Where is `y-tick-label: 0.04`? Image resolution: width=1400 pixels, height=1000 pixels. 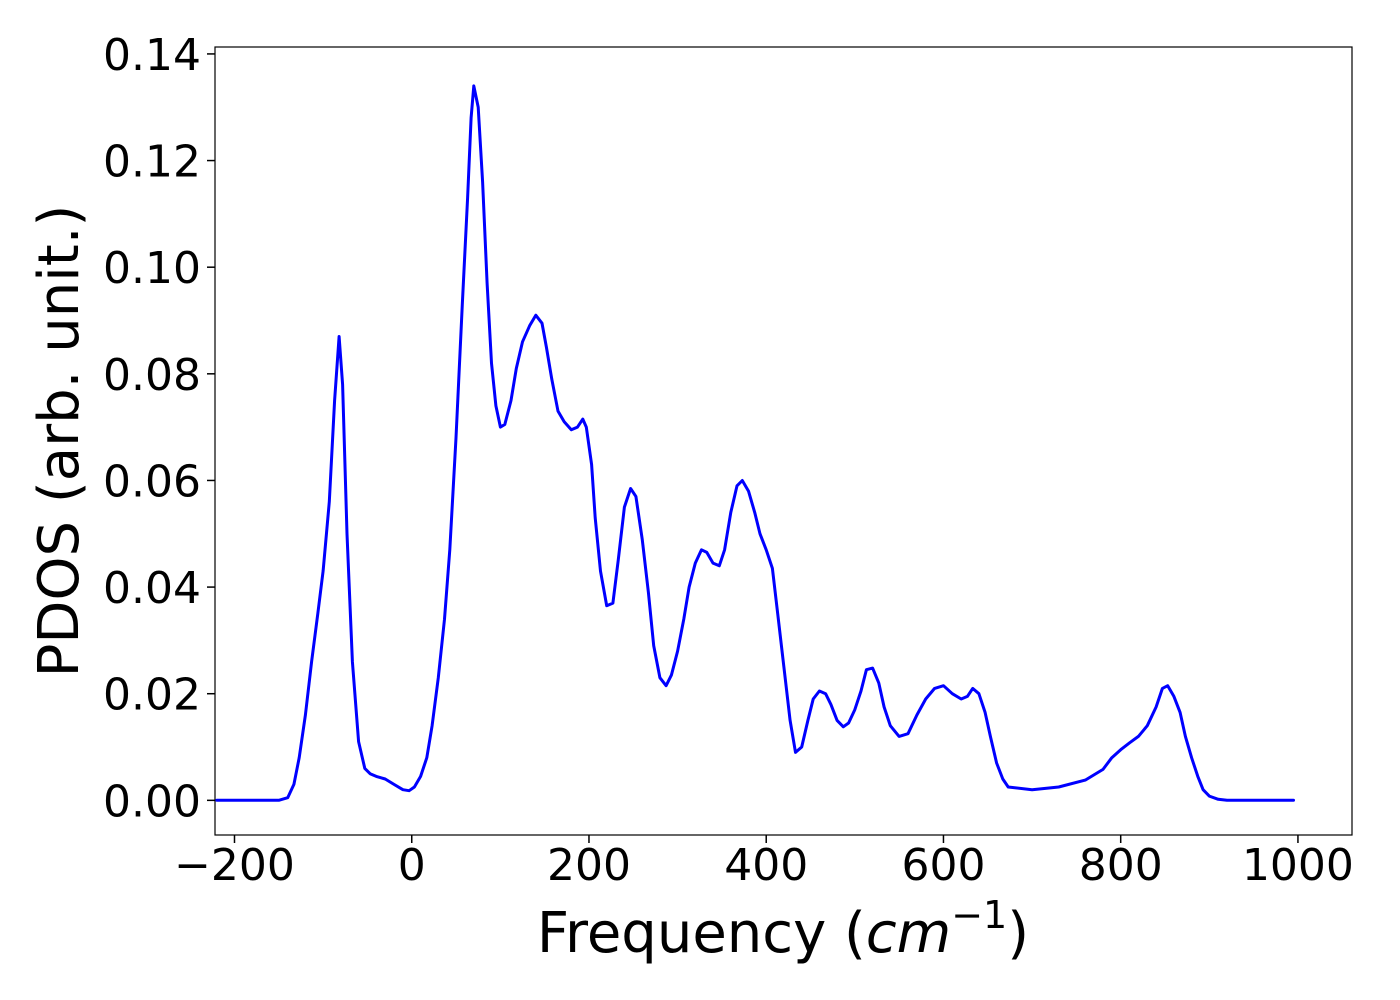
y-tick-label: 0.04 is located at coordinates (152, 588).